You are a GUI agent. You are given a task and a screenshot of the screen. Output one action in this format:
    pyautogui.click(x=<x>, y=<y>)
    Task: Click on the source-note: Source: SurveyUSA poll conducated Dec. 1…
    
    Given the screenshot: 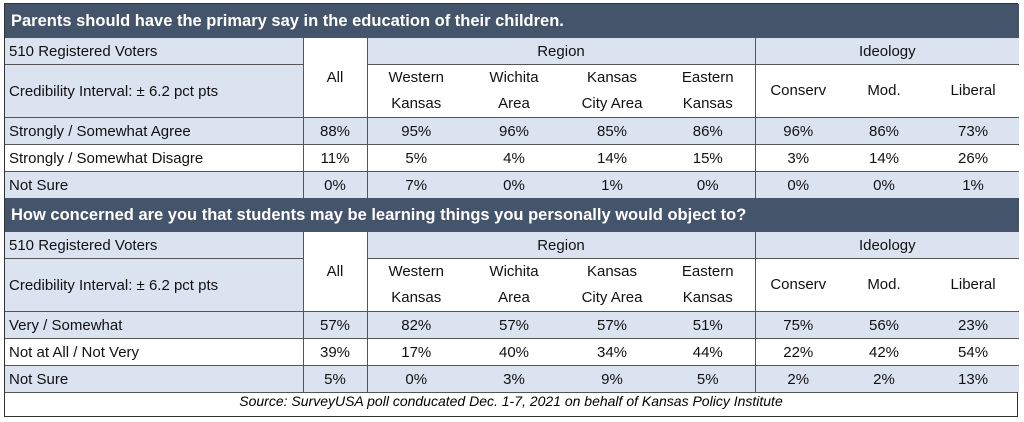 What is the action you would take?
    pyautogui.click(x=511, y=404)
    